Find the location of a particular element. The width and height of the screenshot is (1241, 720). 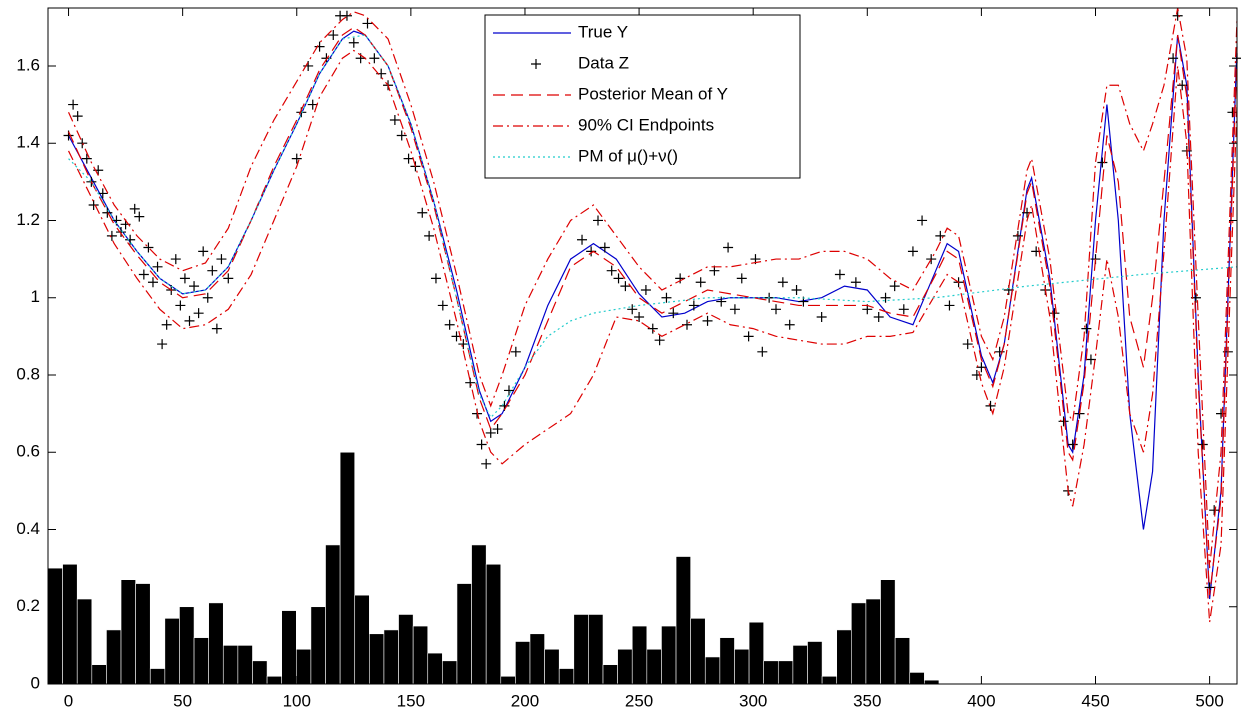

x-tick-label: 0 is located at coordinates (68, 700).